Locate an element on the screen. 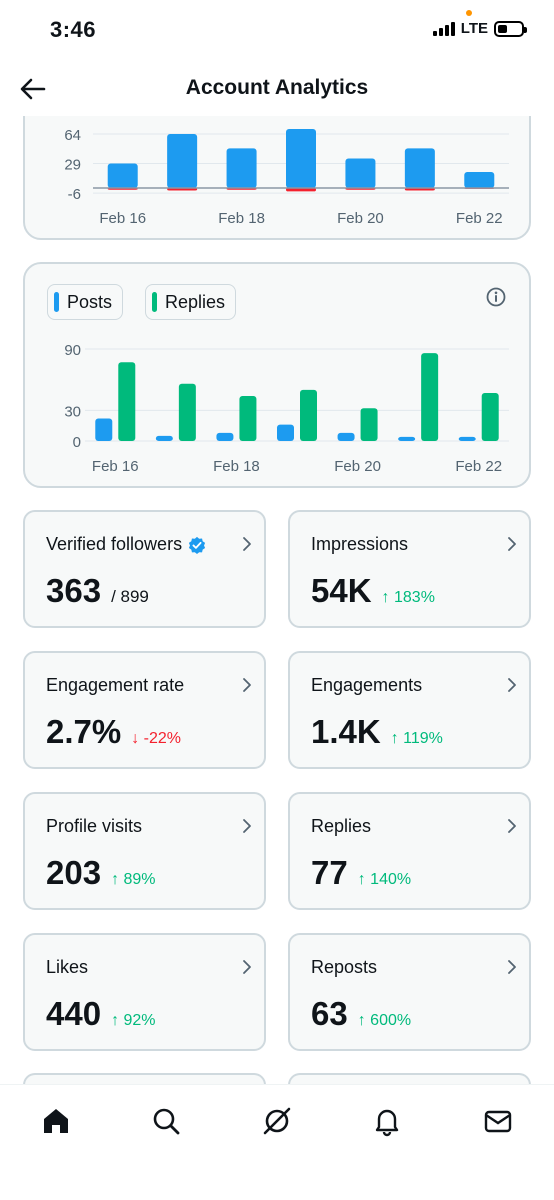 Image resolution: width=554 pixels, height=1200 pixels. stat-card-verified-followers: Verified followers 363 / 899 is located at coordinates (144, 569).